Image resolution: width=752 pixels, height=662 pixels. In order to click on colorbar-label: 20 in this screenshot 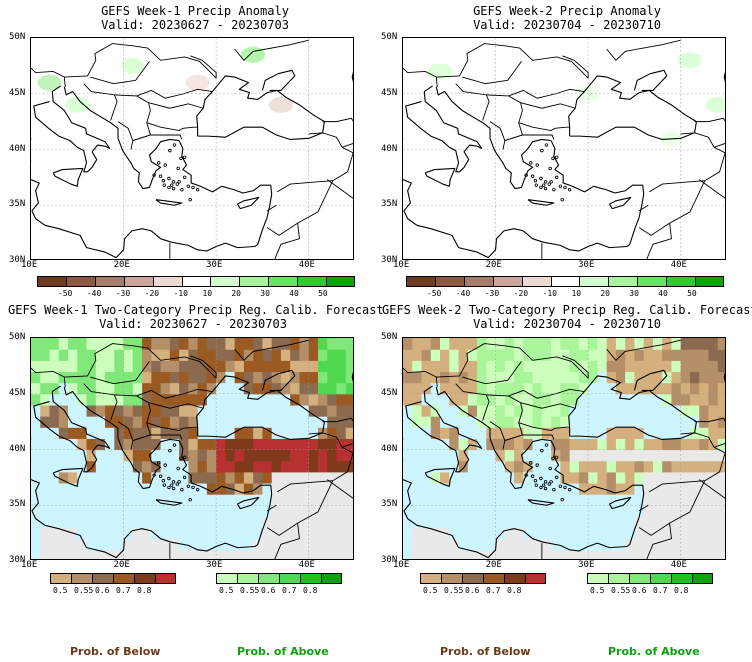, I will do `click(236, 293)`.